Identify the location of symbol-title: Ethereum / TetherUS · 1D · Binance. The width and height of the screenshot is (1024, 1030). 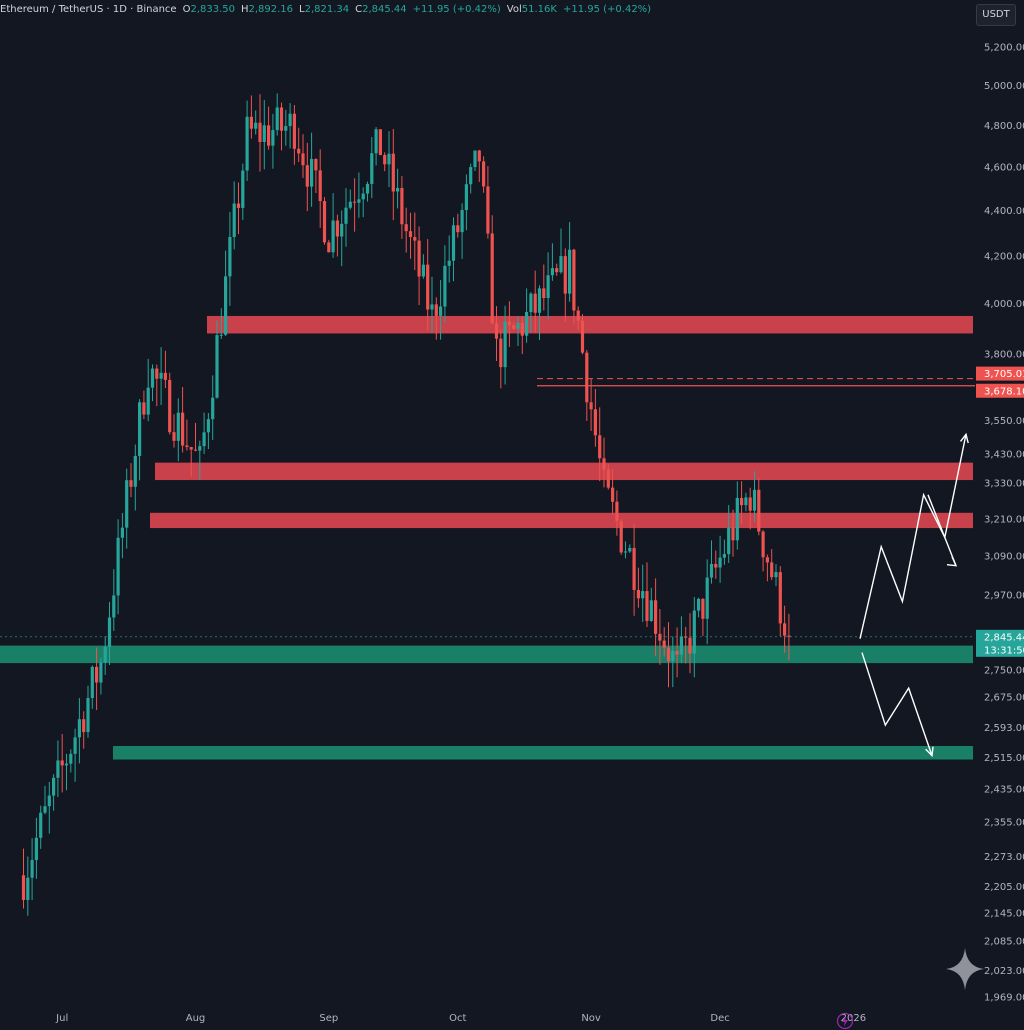
(88, 9).